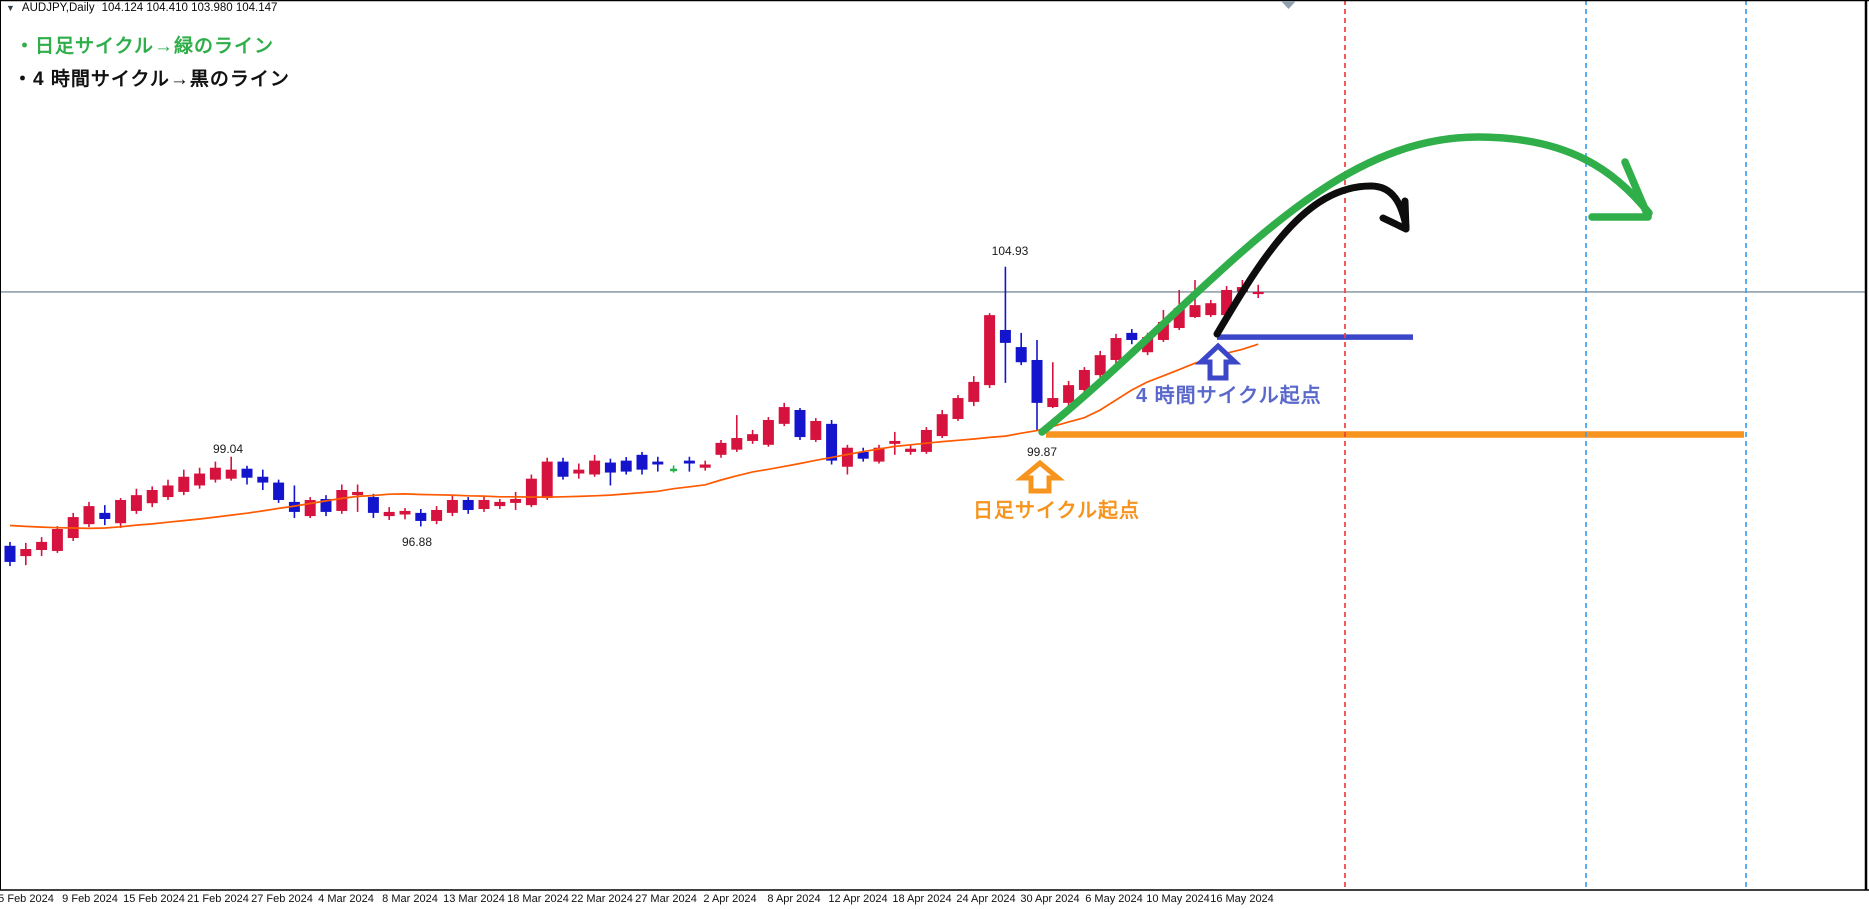 The width and height of the screenshot is (1869, 909). What do you see at coordinates (1636, 189) in the screenshot?
I see `daily-cycle-green-arc-head` at bounding box center [1636, 189].